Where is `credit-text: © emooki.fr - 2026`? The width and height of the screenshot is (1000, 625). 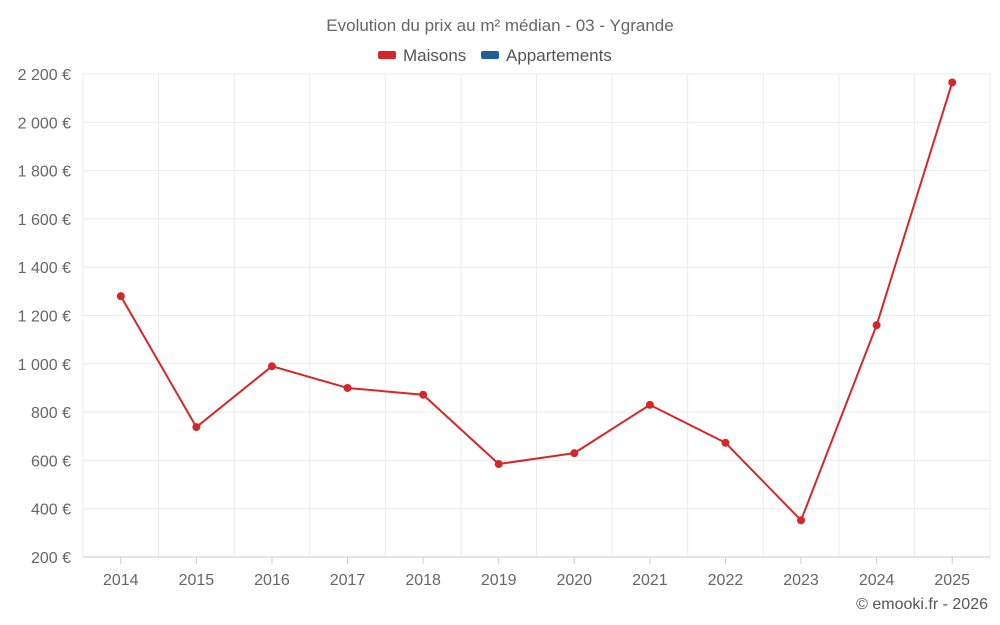
credit-text: © emooki.fr - 2026 is located at coordinates (922, 604).